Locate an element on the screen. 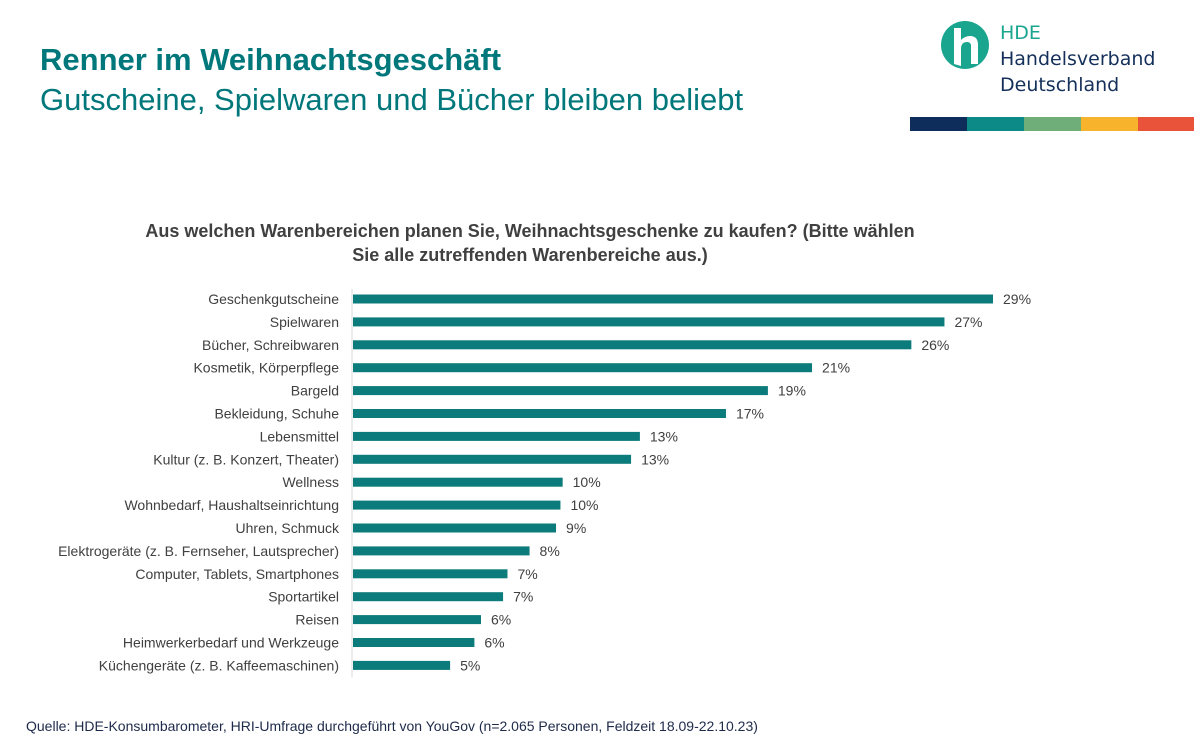 The width and height of the screenshot is (1194, 745). value-label: 19% is located at coordinates (792, 391).